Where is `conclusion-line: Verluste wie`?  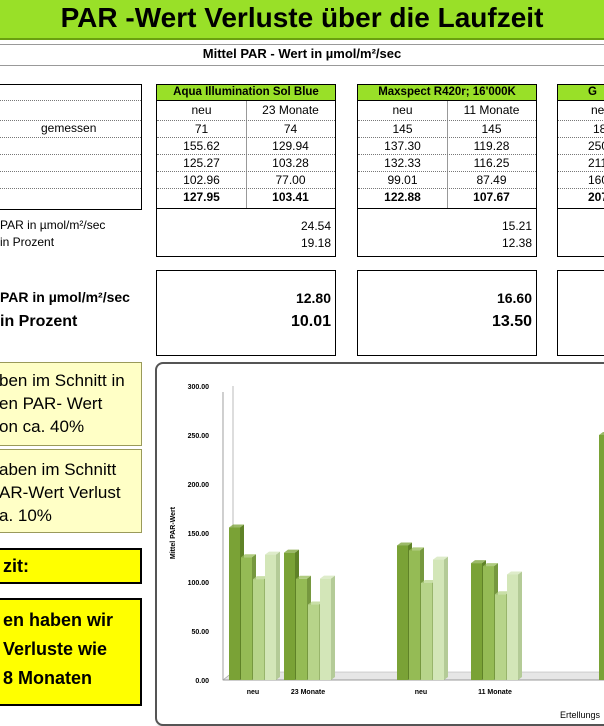
conclusion-line: Verluste wie is located at coordinates (55, 649).